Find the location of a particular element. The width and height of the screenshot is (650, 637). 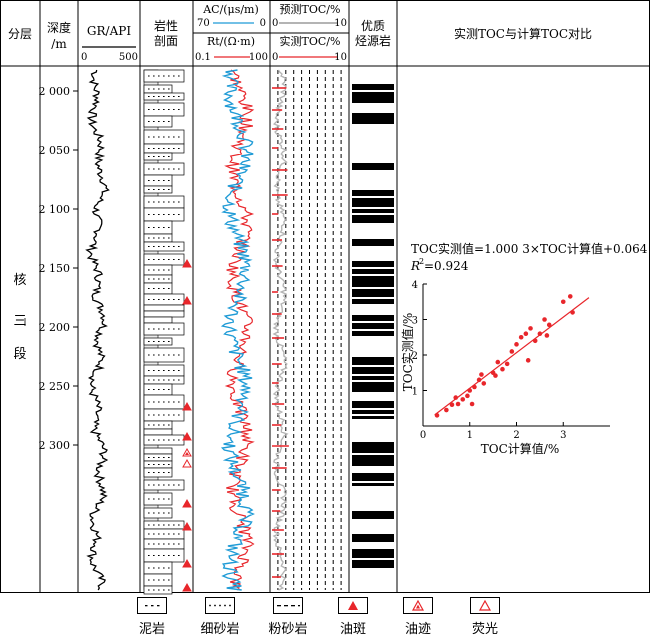

ac-curve is located at coordinates (237, 330).